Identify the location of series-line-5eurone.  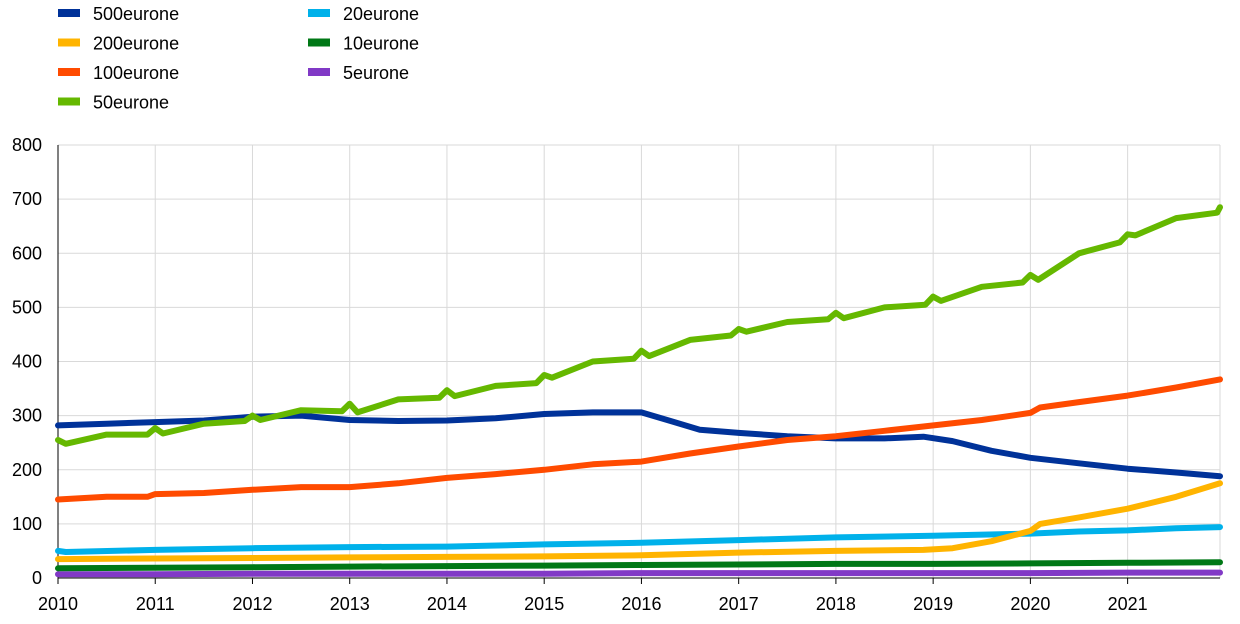
(639, 573).